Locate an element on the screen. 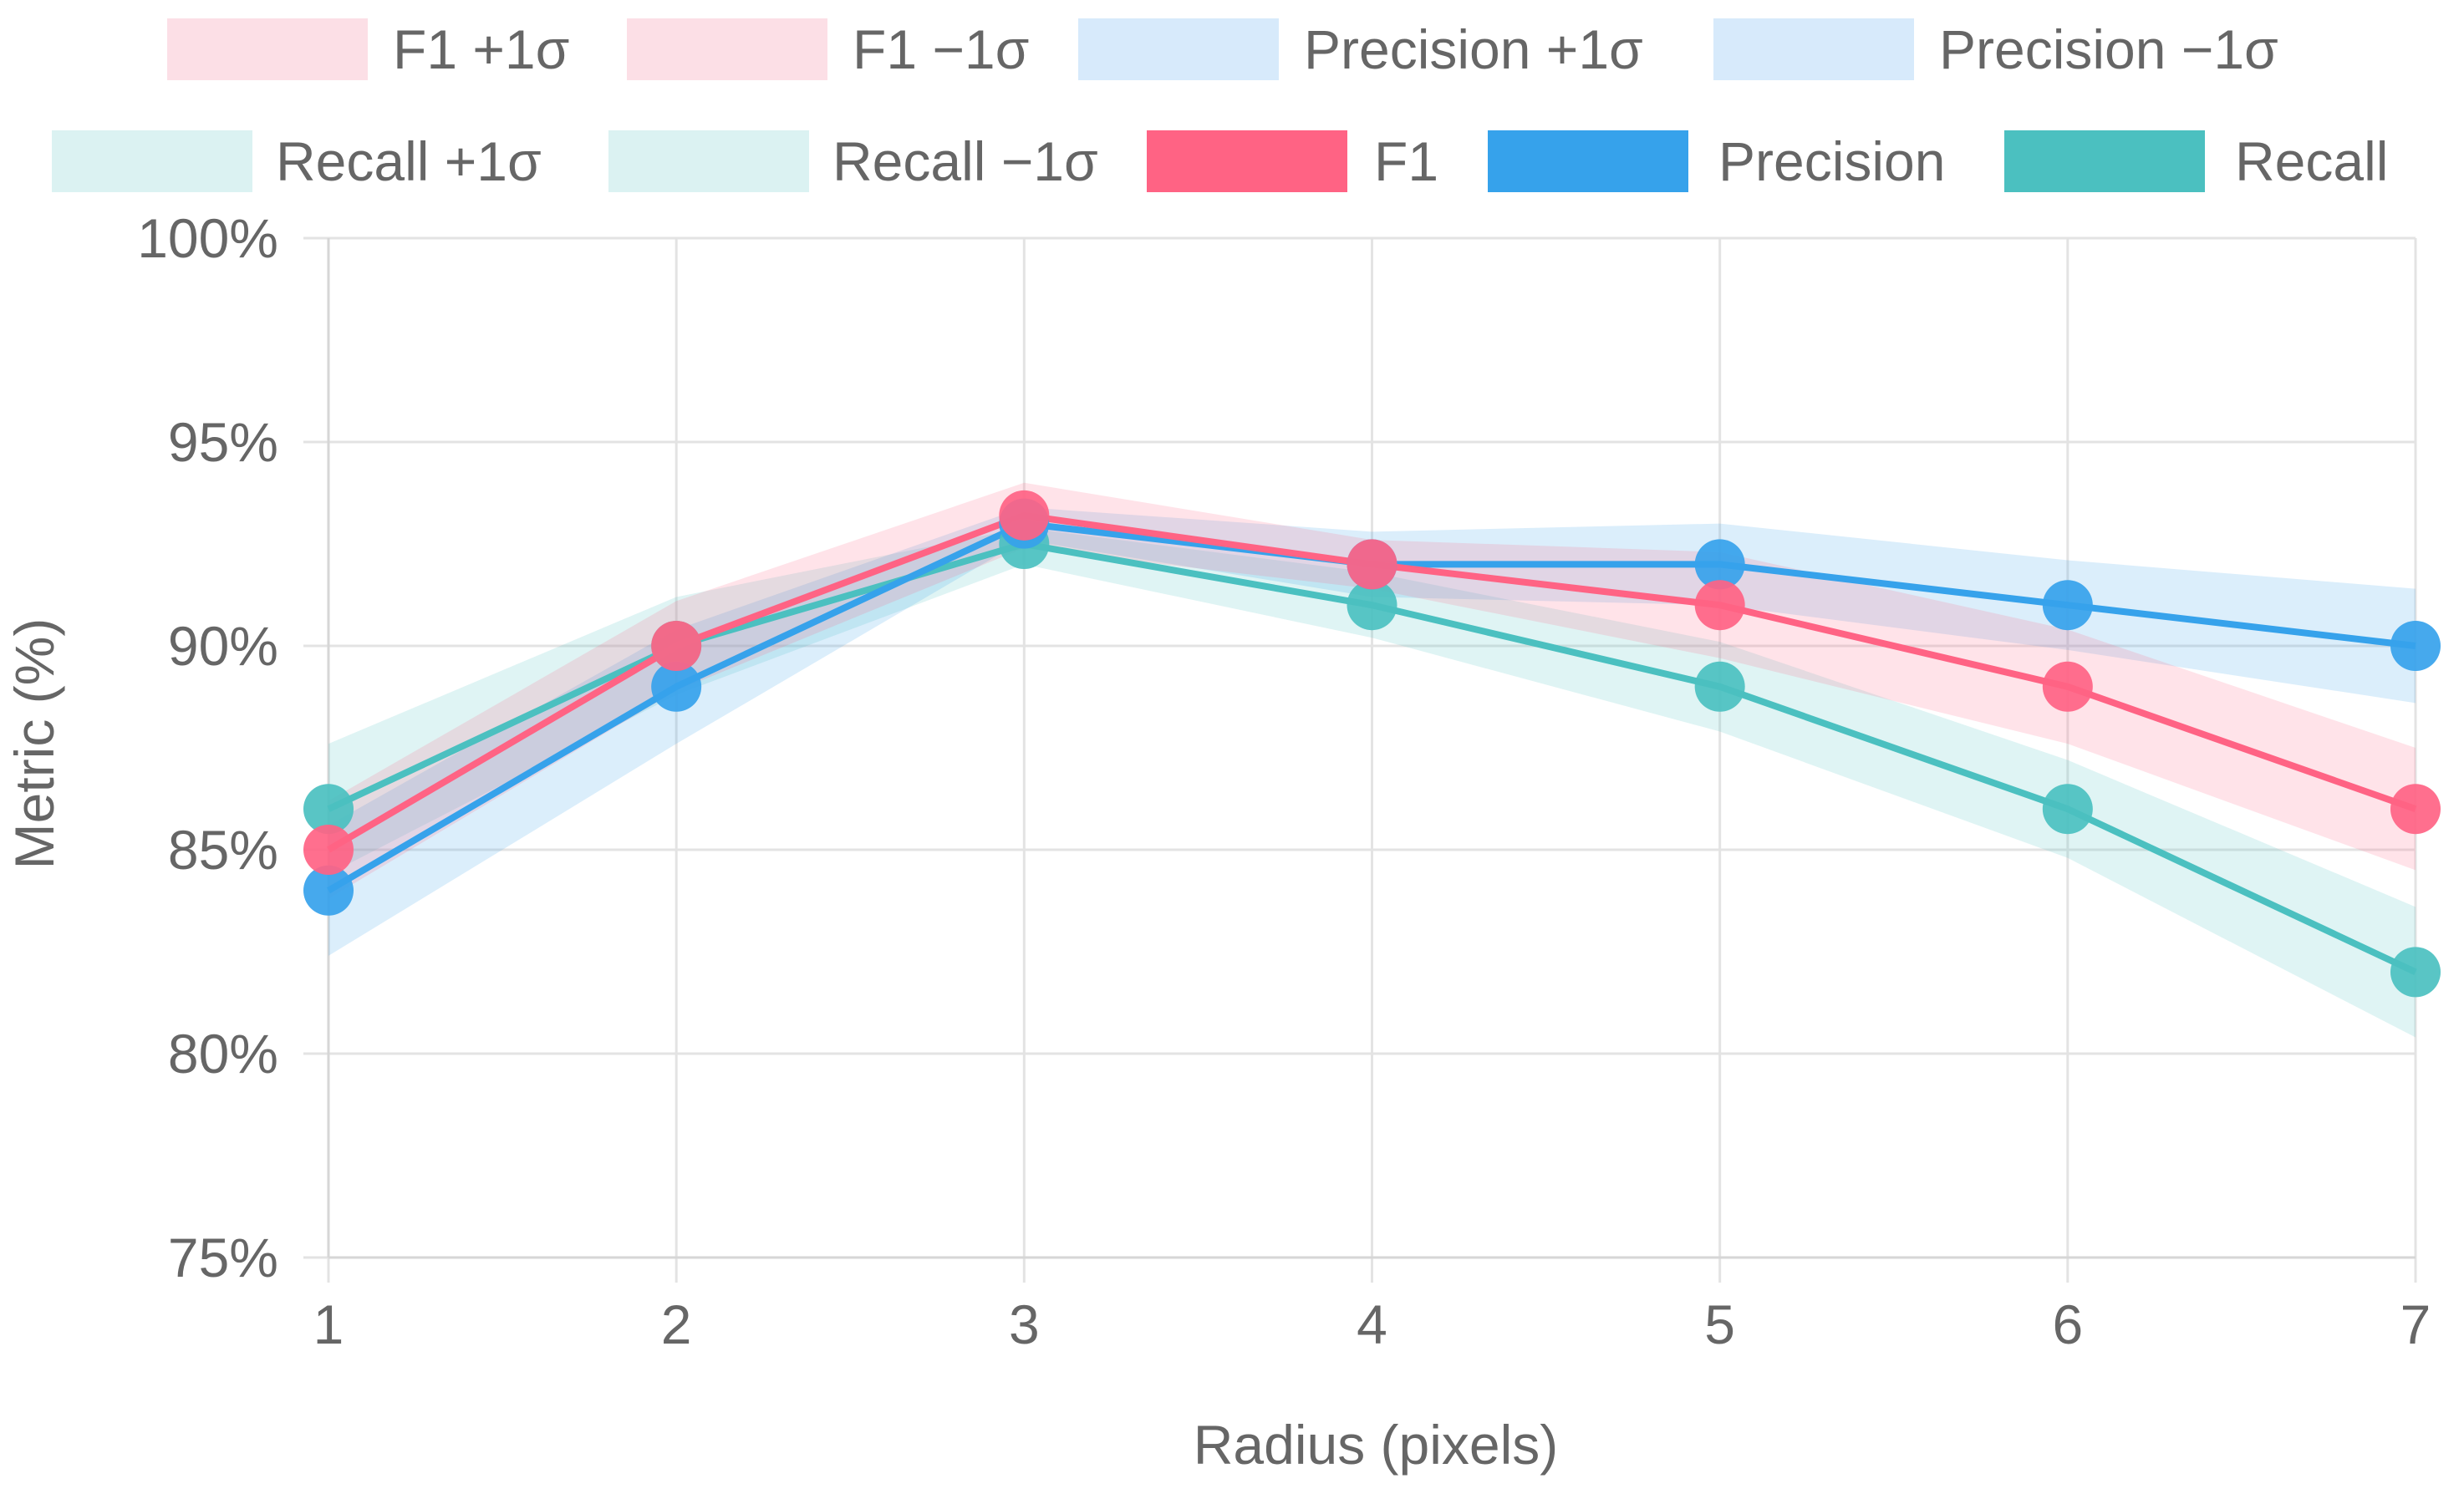  x-tick-label: 5 is located at coordinates (1719, 1324).